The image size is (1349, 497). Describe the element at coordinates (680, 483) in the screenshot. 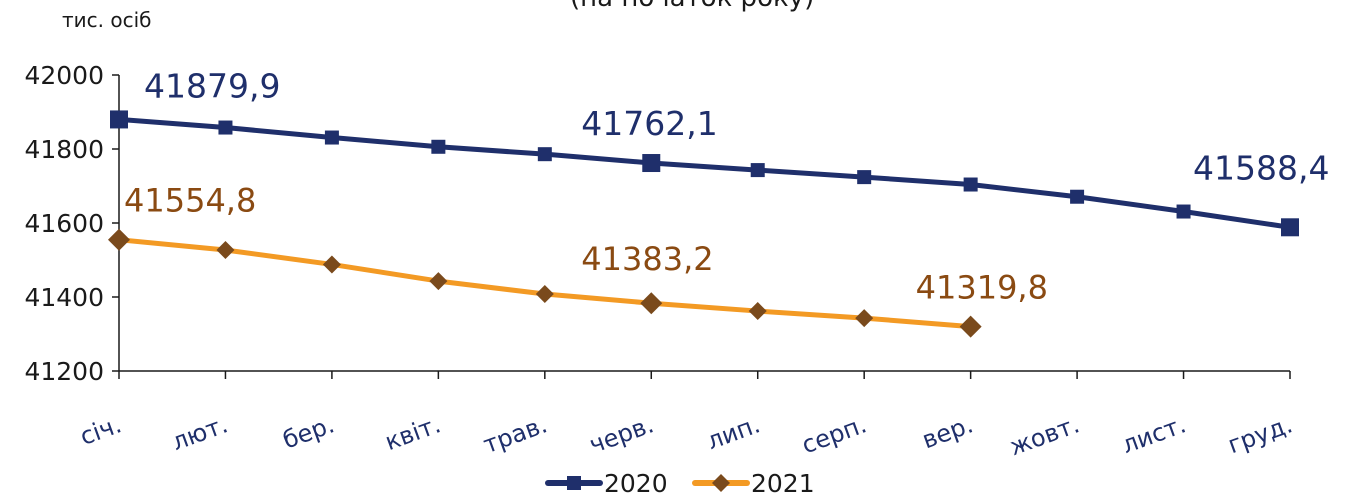

I see `legend: 2020 2021` at that location.